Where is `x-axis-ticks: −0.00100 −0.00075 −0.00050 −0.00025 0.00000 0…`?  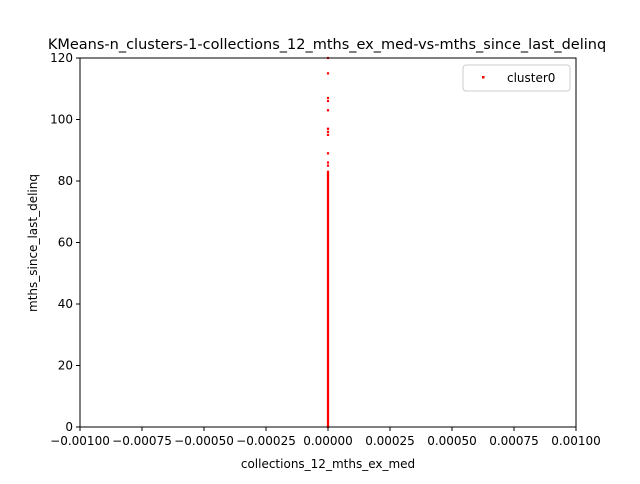 x-axis-ticks: −0.00100 −0.00075 −0.00050 −0.00025 0.00000 0… is located at coordinates (325, 437).